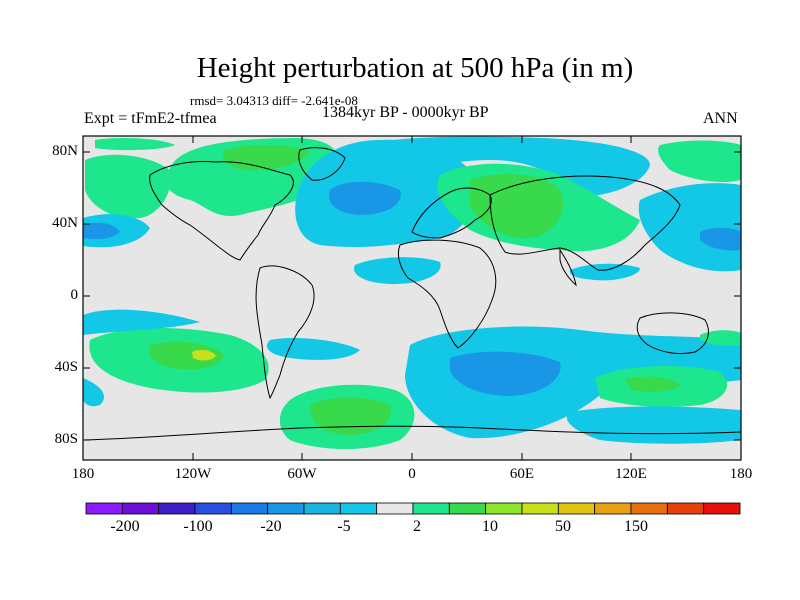  What do you see at coordinates (636, 526) in the screenshot?
I see `colorbar-label: 150` at bounding box center [636, 526].